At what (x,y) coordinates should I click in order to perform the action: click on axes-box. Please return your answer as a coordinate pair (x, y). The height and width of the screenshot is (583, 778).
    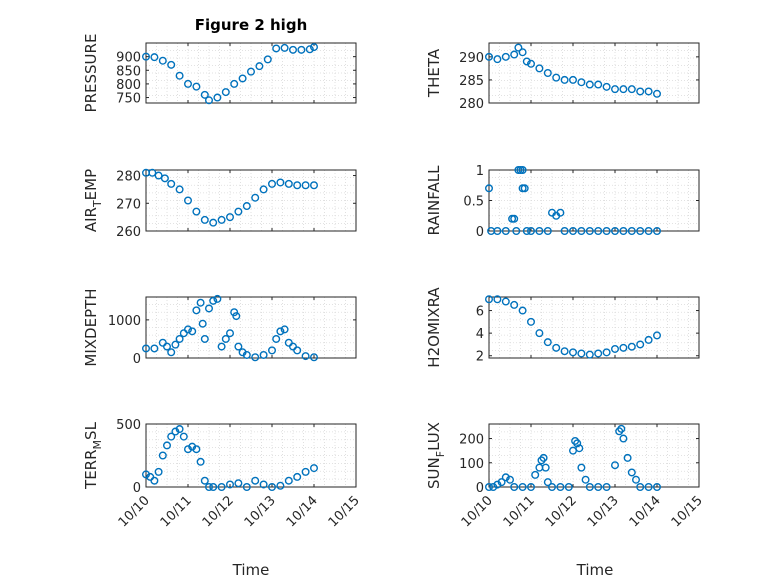
    Looking at the image, I should click on (251, 455).